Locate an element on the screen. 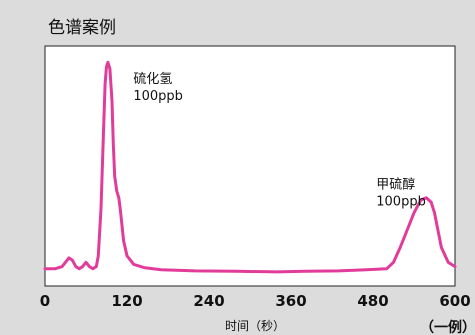  x-tick-label: 120 is located at coordinates (126, 301).